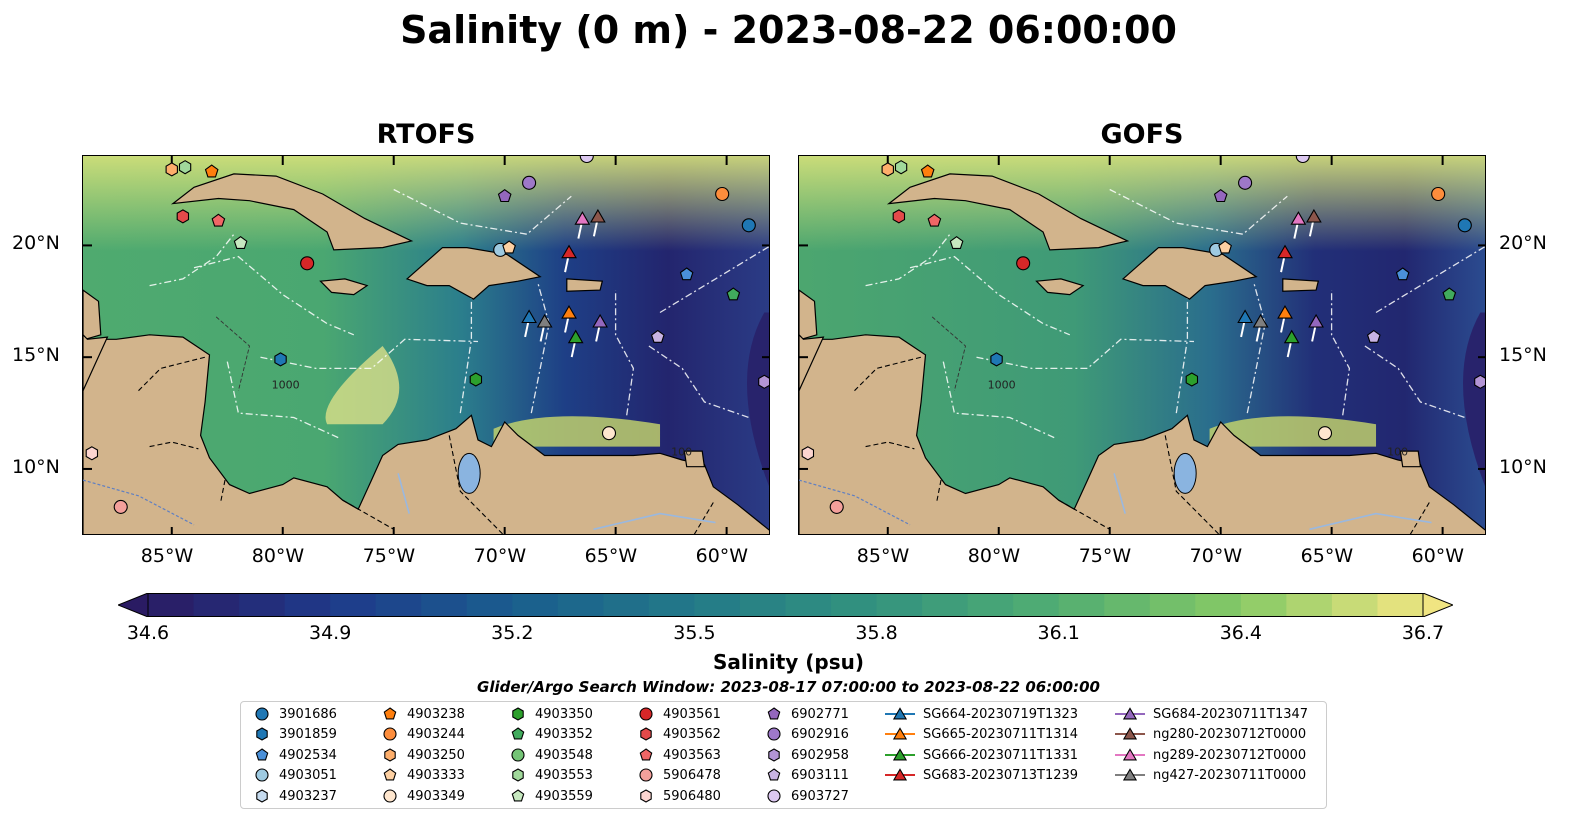  I want to click on legend-entry: ng427-20230711T0000, so click(1210, 775).